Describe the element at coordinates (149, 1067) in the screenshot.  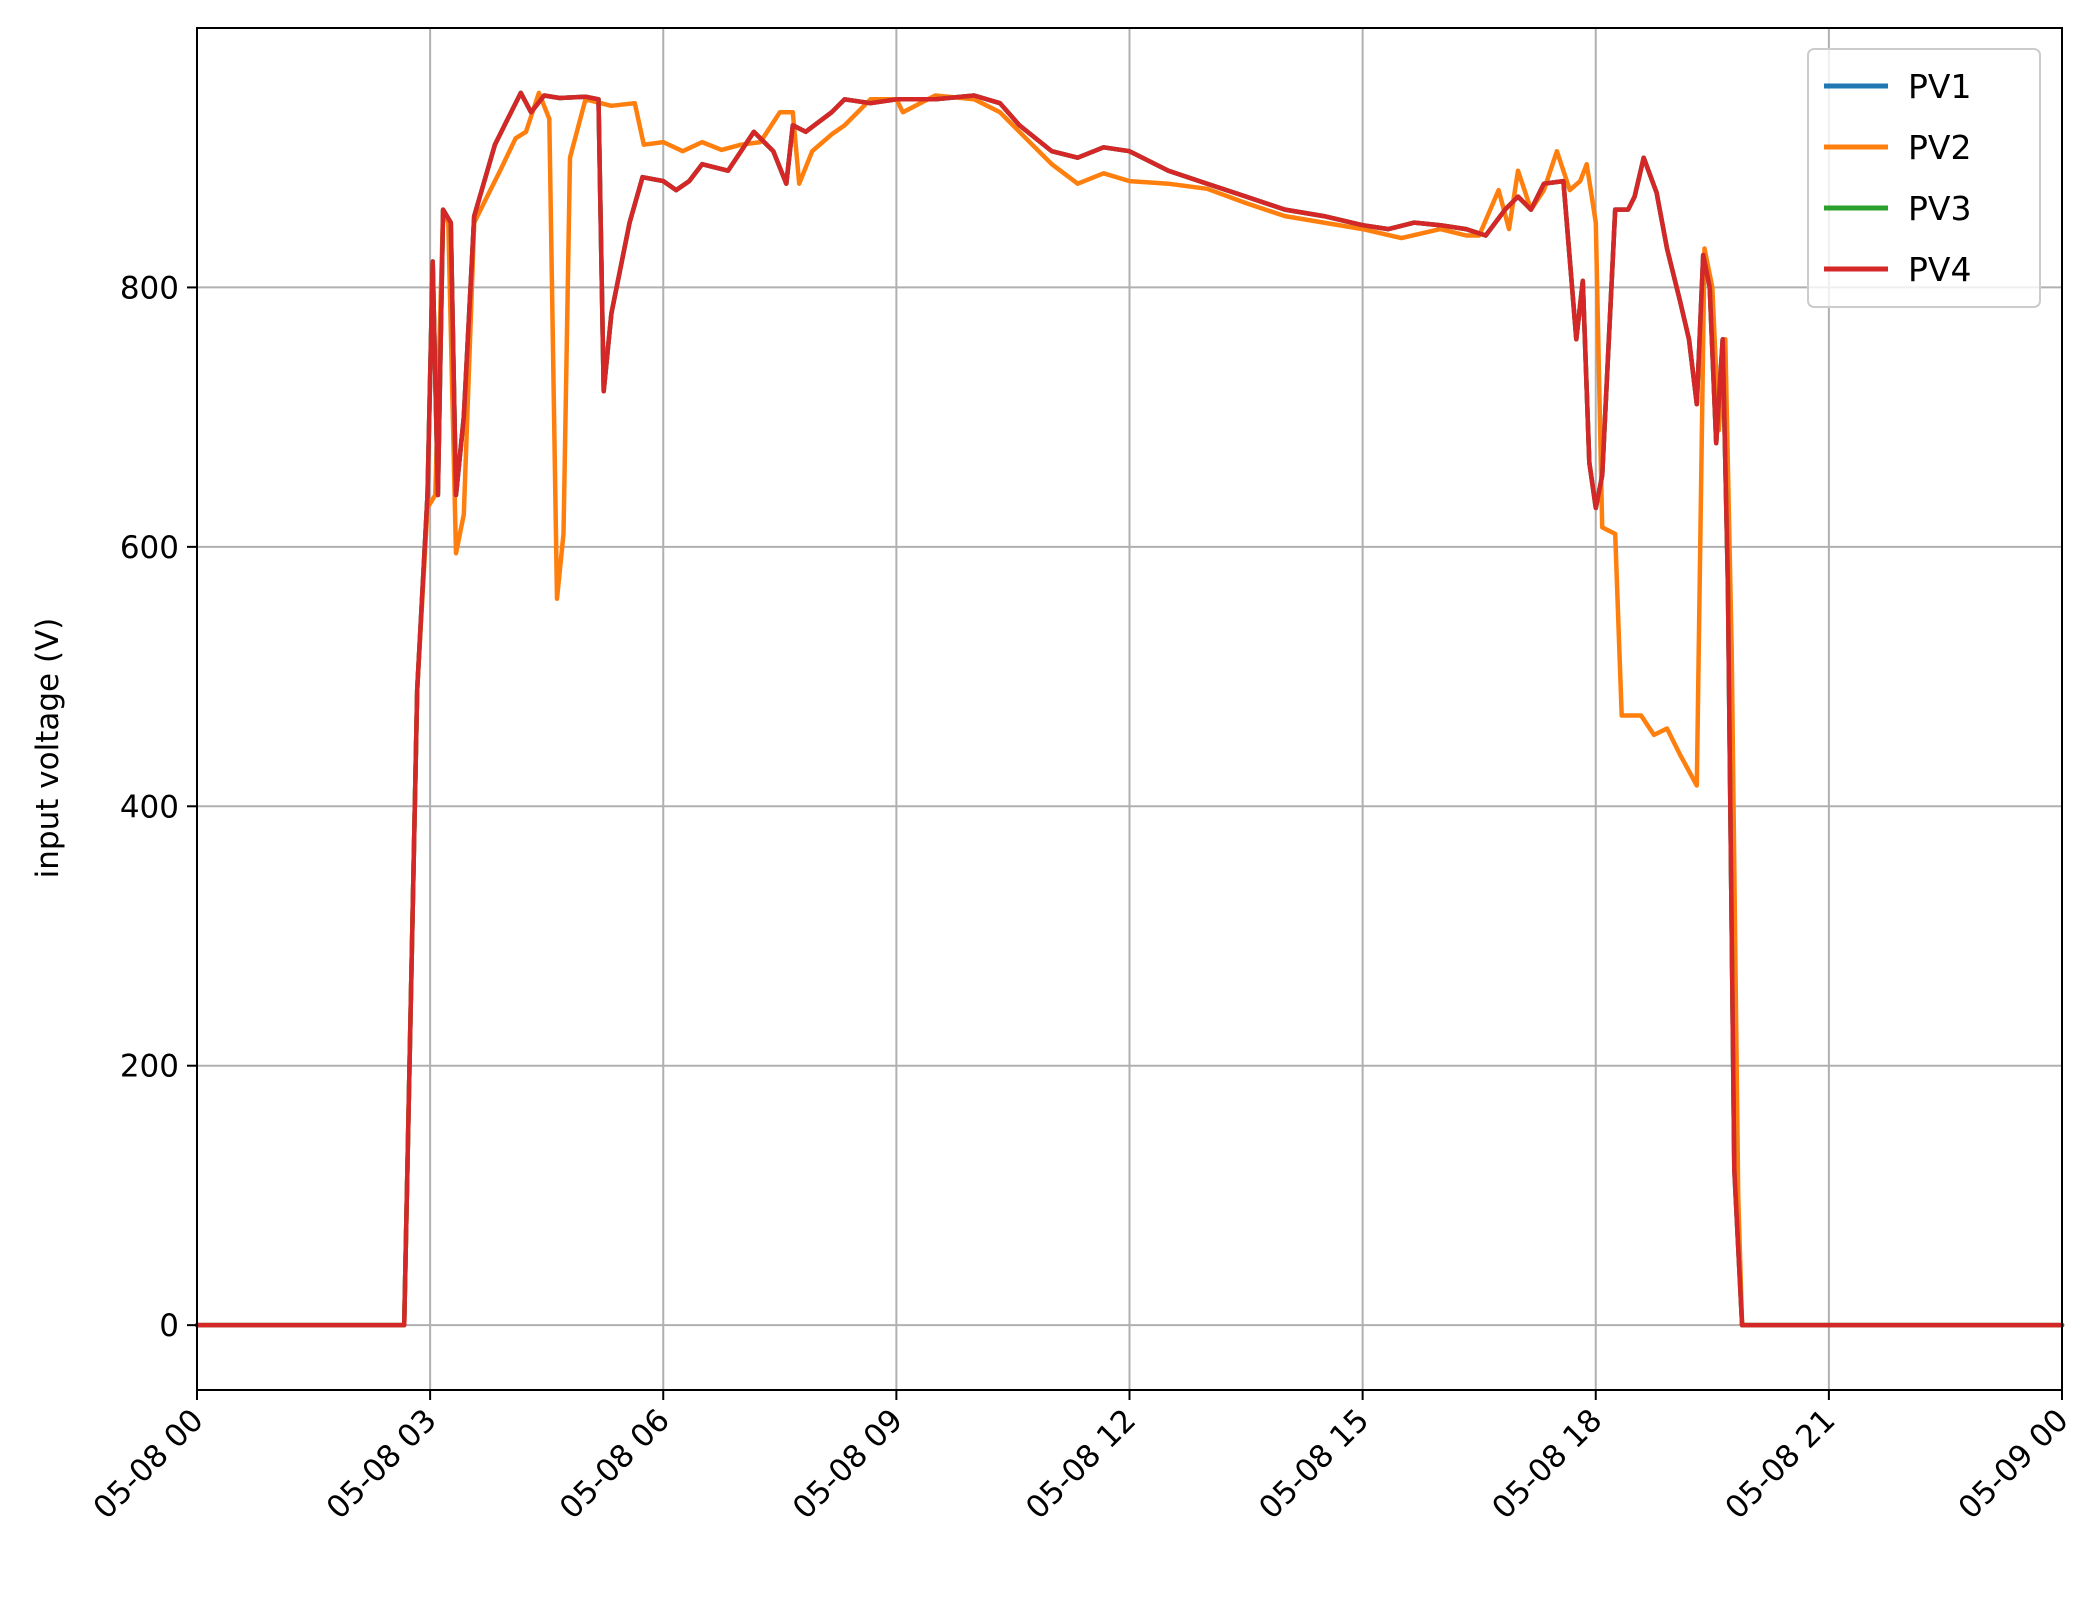
I see `y-tick-label: 200` at that location.